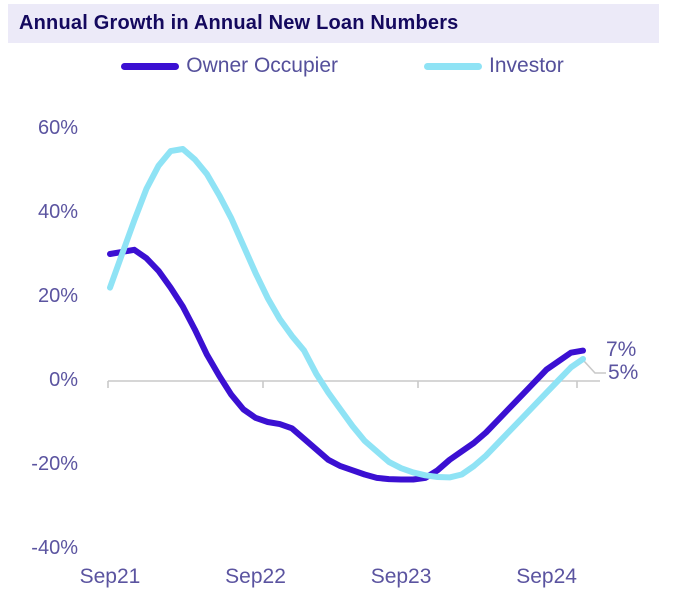  I want to click on x-tick-label: Sep23, so click(401, 576).